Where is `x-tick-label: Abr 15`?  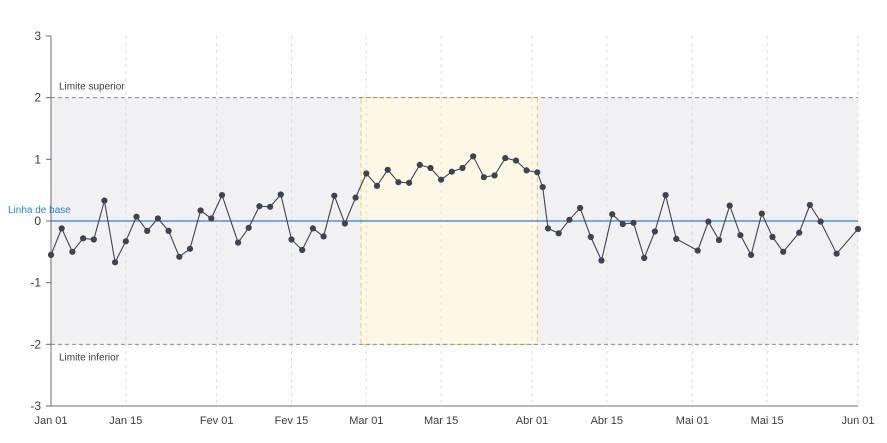
x-tick-label: Abr 15 is located at coordinates (607, 421).